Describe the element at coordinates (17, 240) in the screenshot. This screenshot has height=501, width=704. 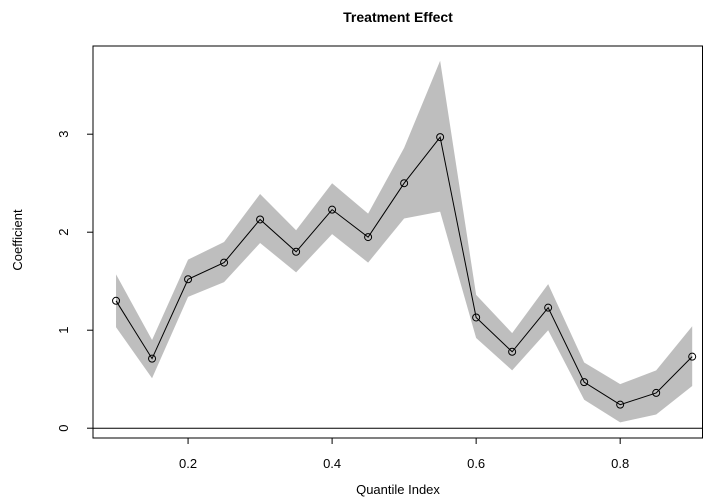
I see `y-axis-label: Coefficient` at that location.